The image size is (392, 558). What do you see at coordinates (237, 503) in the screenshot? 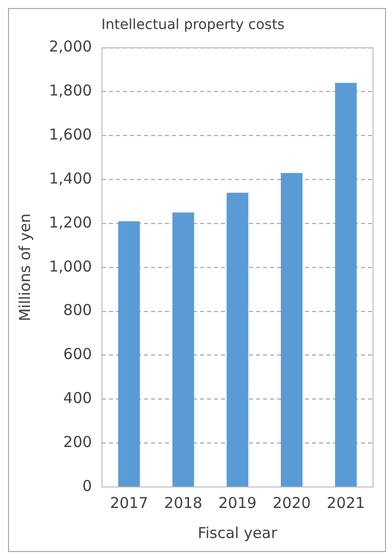
I see `x-tick-label: 2019` at bounding box center [237, 503].